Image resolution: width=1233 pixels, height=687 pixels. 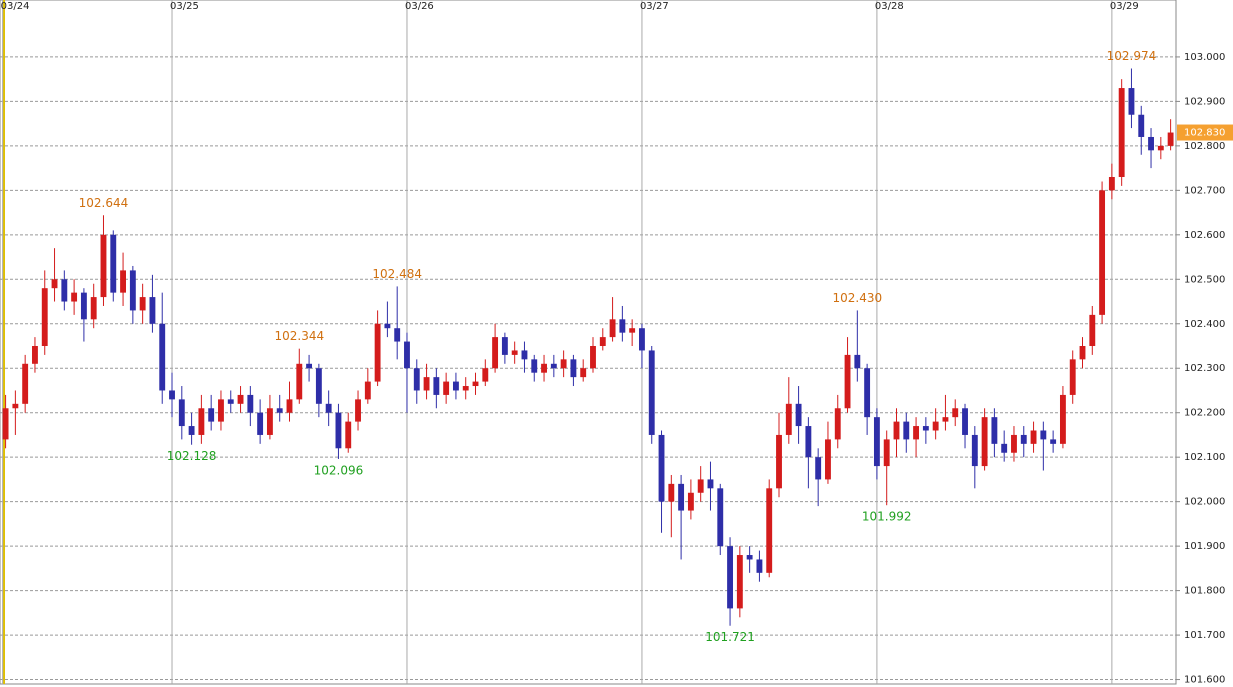 What do you see at coordinates (1124, 6) in the screenshot?
I see `x-tick-label: 03/29` at bounding box center [1124, 6].